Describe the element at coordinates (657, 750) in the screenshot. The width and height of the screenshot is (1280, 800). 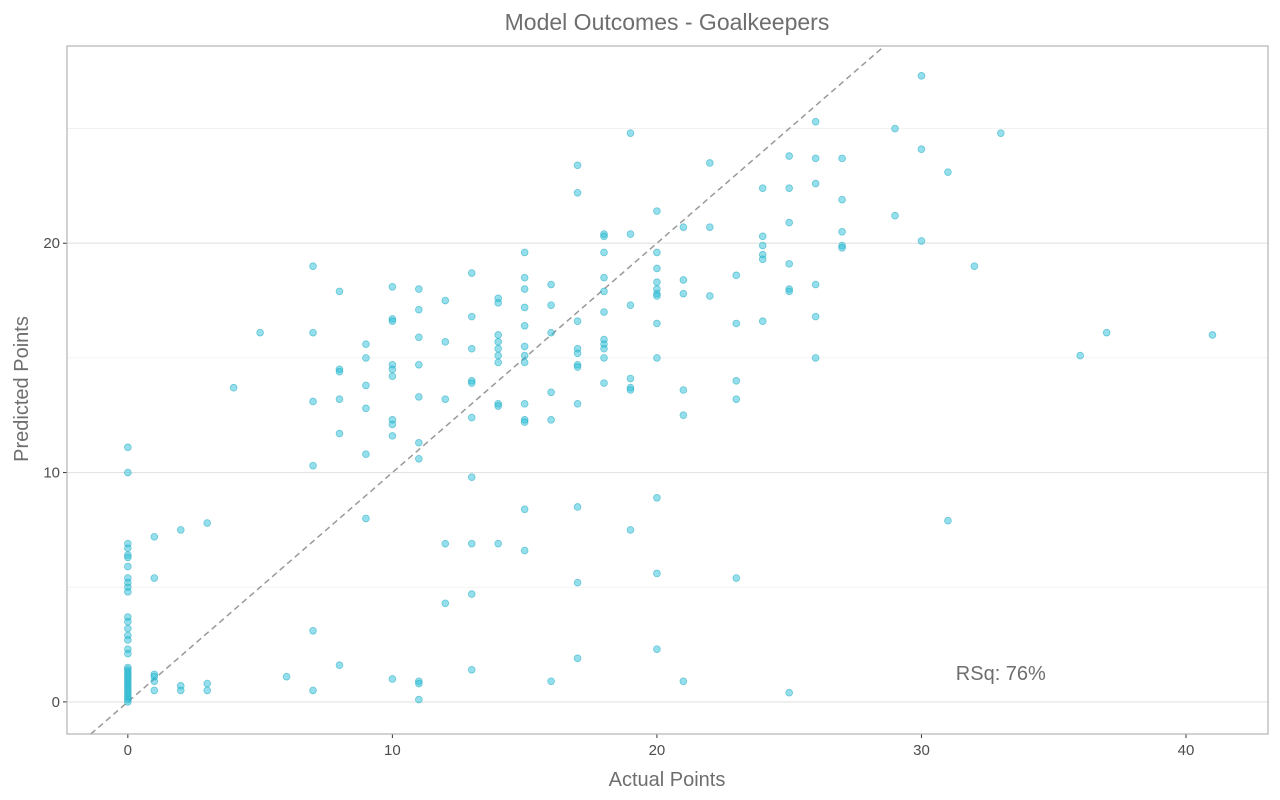
I see `x-tick-label: 20` at that location.